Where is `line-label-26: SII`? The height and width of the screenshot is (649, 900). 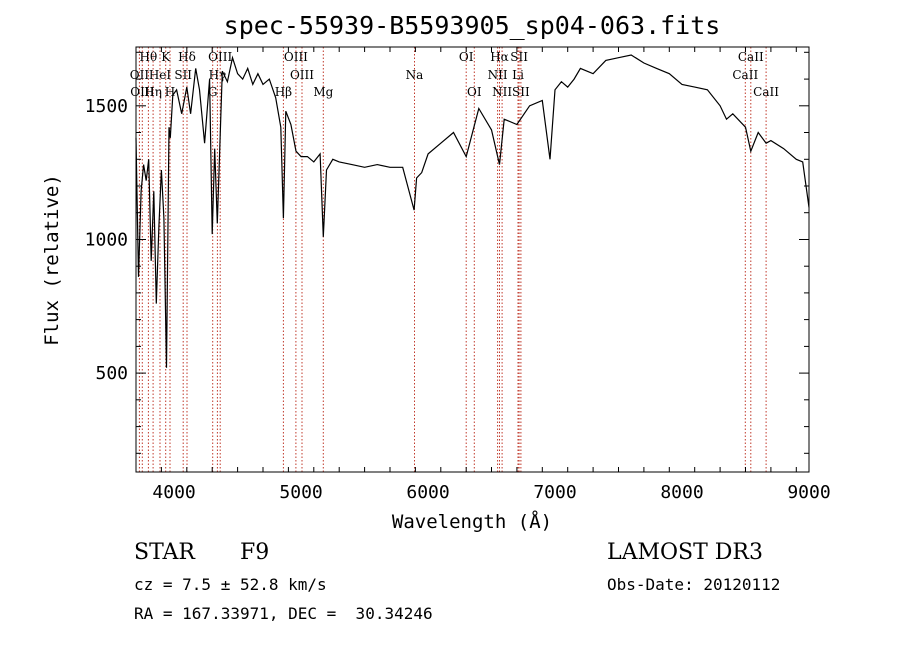 line-label-26: SII is located at coordinates (521, 92).